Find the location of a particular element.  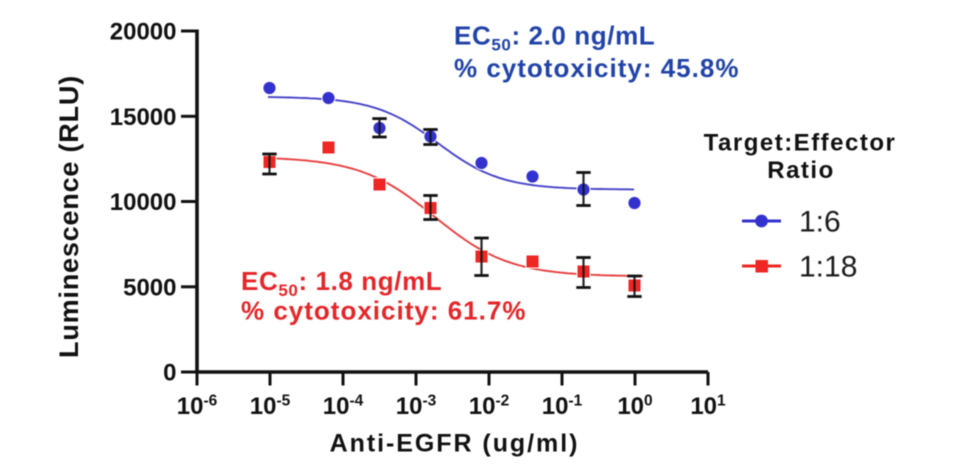

svg-text: 10⁻⁵ is located at coordinates (270, 407).